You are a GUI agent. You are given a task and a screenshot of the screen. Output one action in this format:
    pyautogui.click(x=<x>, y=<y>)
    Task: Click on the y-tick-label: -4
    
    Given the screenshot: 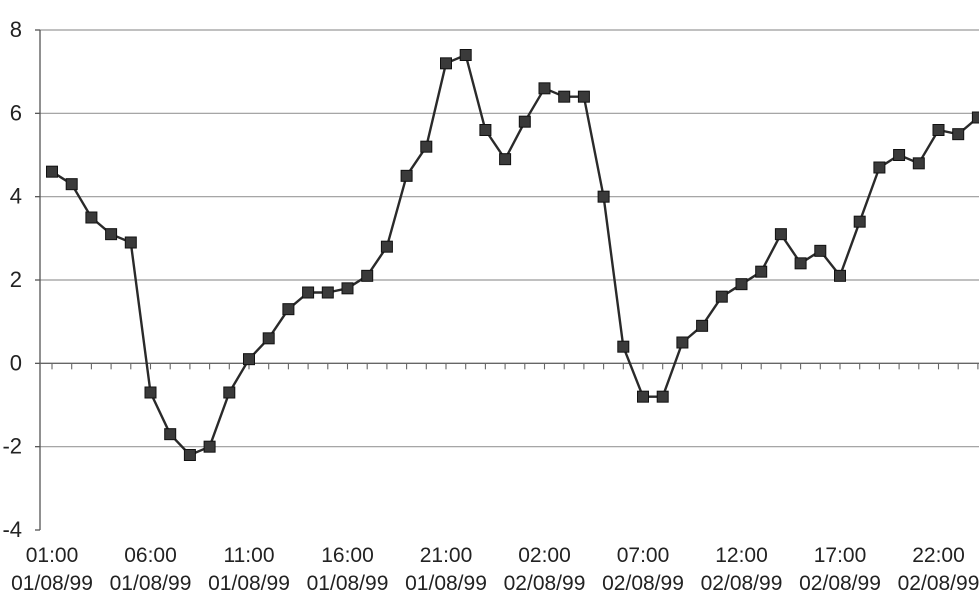 What is the action you would take?
    pyautogui.click(x=12, y=529)
    